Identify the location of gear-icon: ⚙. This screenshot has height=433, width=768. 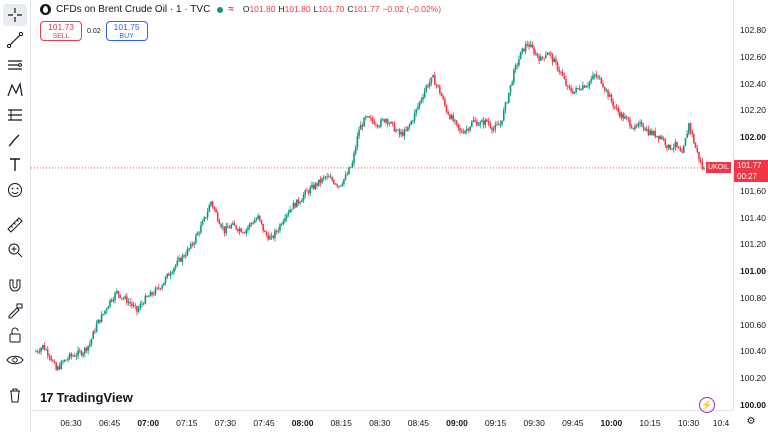
(751, 421).